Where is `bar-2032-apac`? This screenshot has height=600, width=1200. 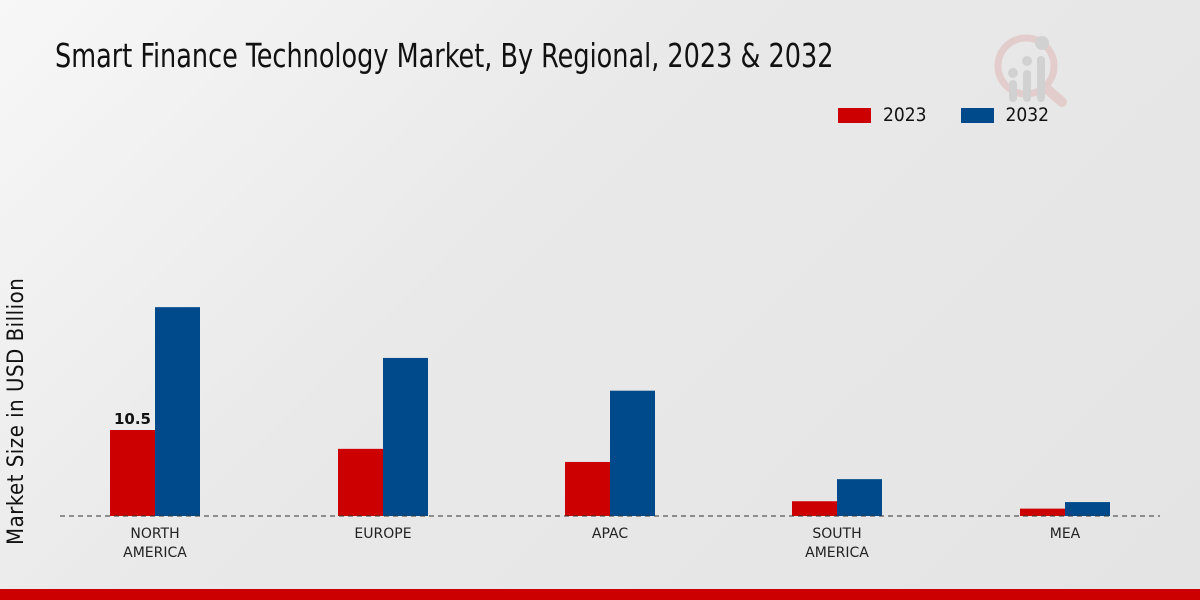
bar-2032-apac is located at coordinates (632, 453).